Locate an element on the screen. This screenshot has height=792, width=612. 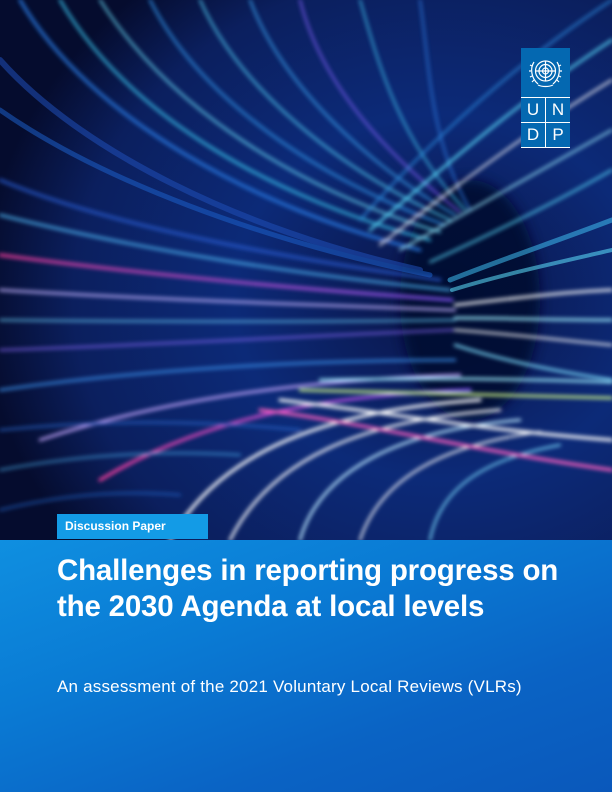
logo-letter-d: D is located at coordinates (533, 135).